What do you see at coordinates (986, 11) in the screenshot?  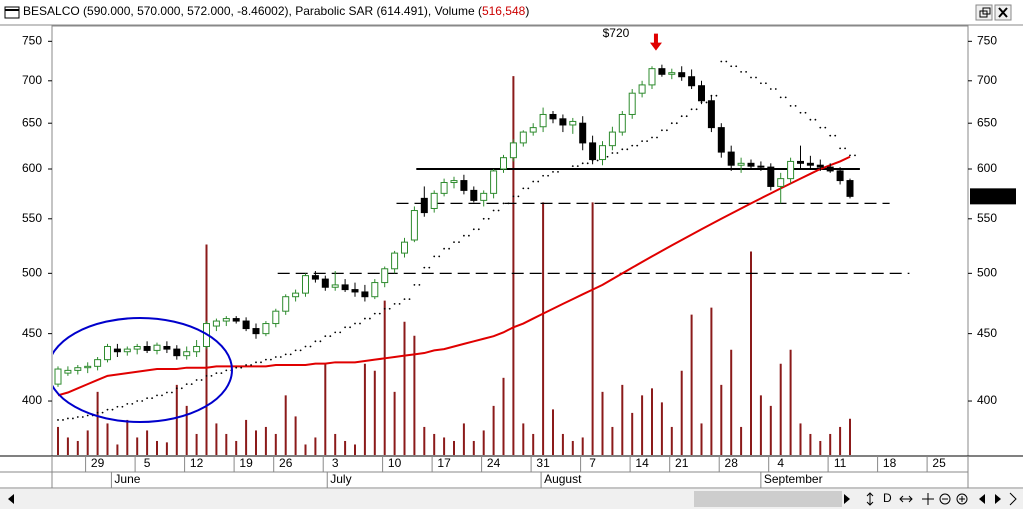 I see `restore-icon` at bounding box center [986, 11].